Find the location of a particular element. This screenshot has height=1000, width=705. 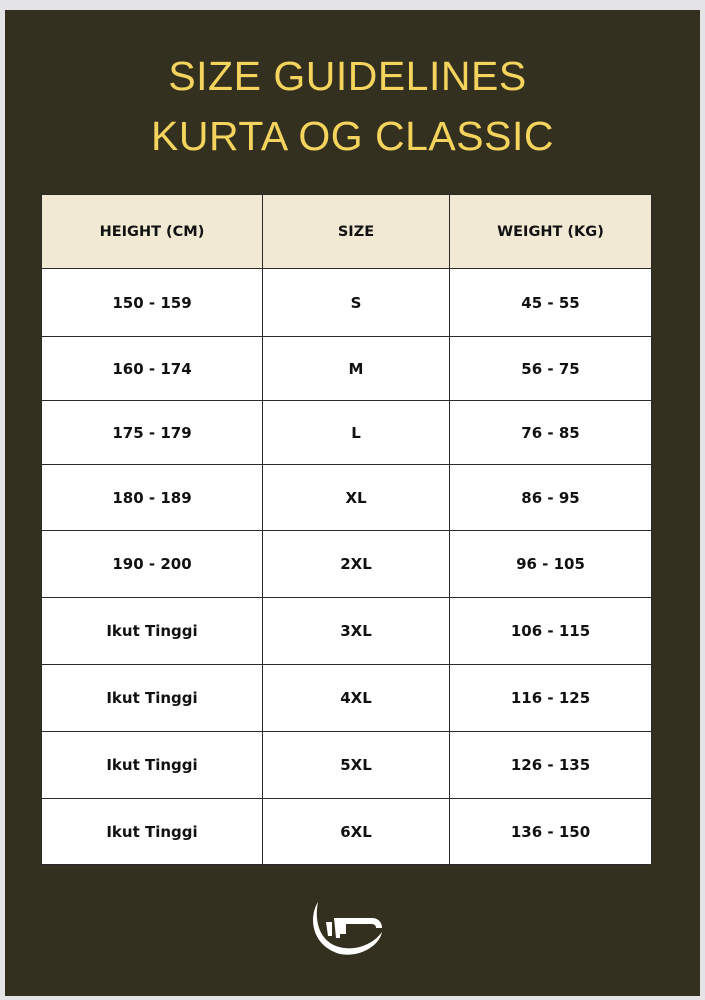

cell-weight: 126 - 135 is located at coordinates (550, 765).